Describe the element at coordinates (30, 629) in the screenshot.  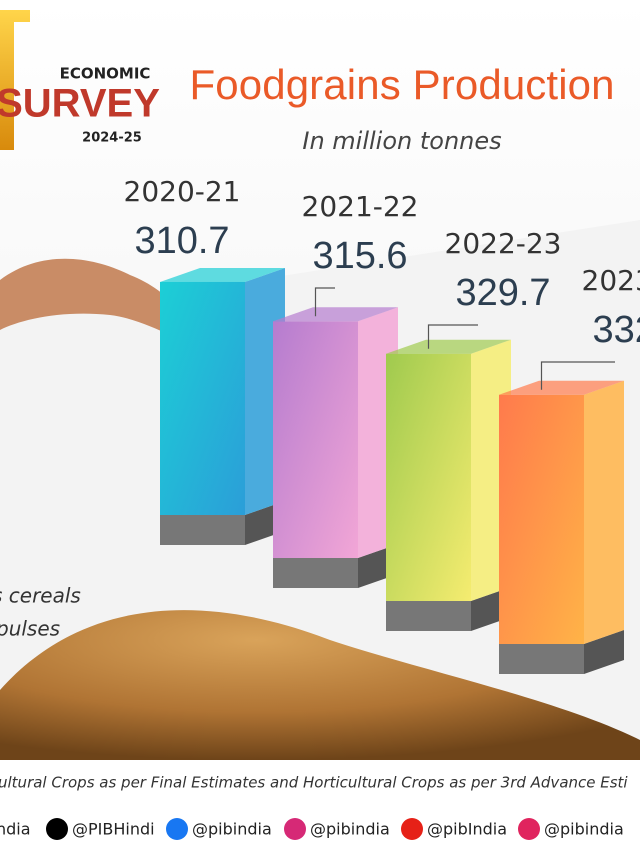
I see `side-note: pulses` at that location.